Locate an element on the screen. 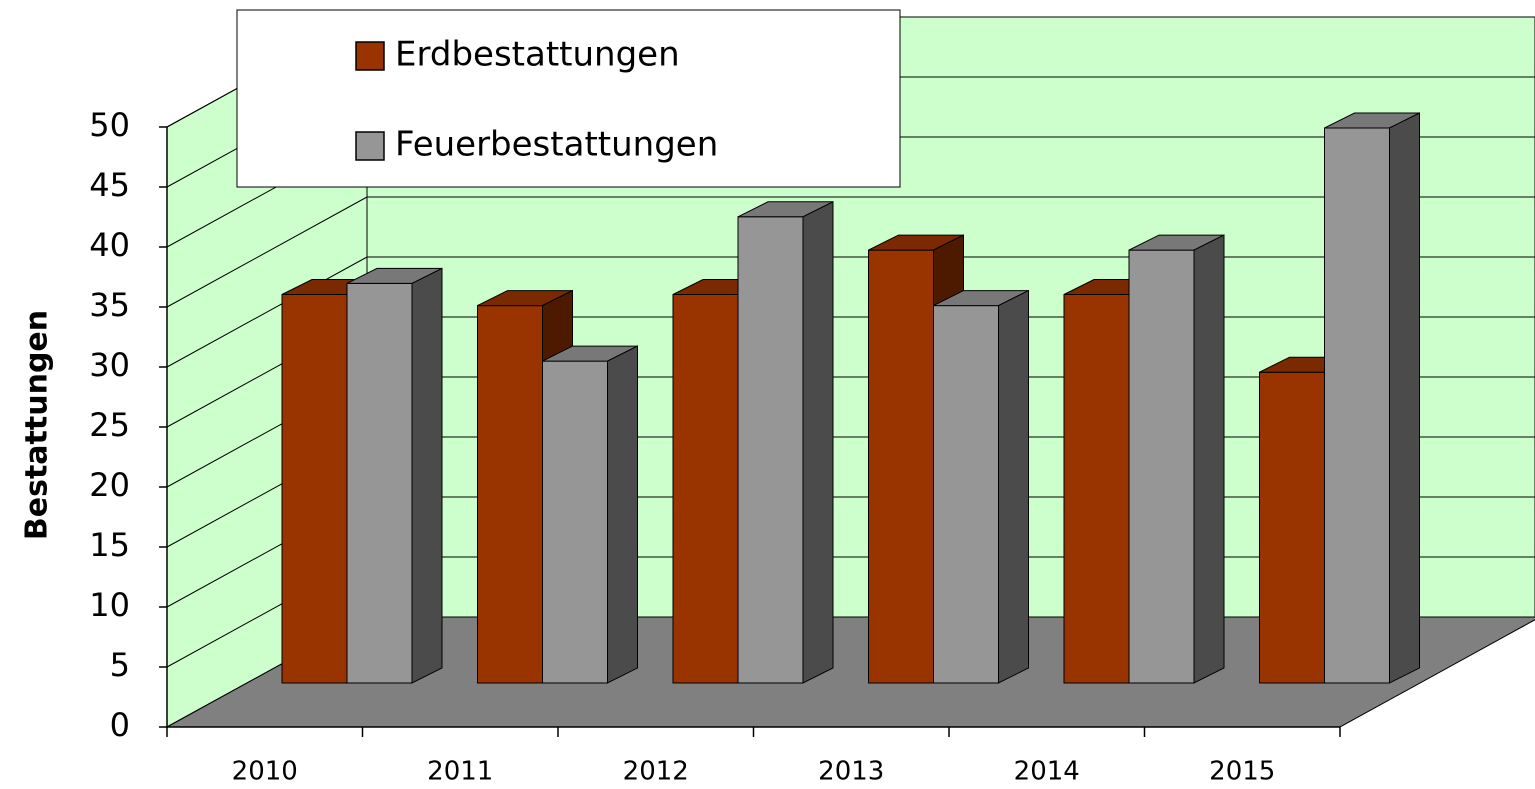 The width and height of the screenshot is (1535, 789). y-tick-label: 50 is located at coordinates (109, 125).